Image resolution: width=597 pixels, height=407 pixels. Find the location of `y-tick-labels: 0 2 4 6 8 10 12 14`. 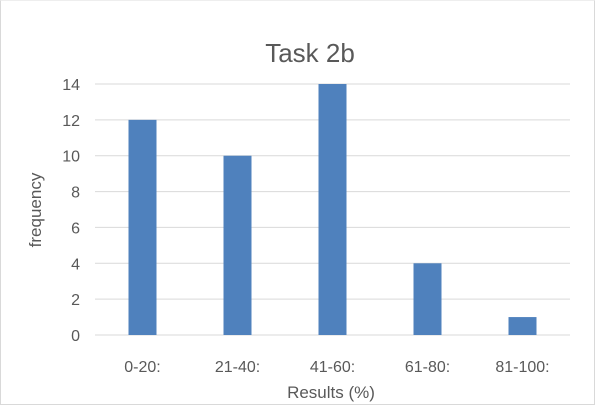

y-tick-labels: 0 2 4 6 8 10 12 14 is located at coordinates (71, 211).